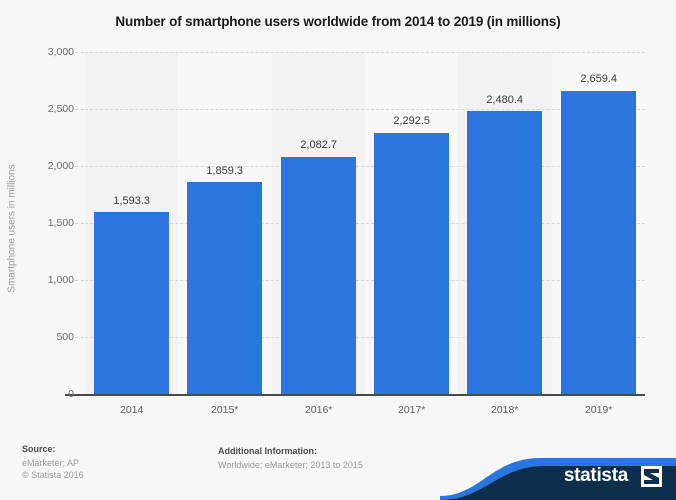  I want to click on y-tick-label: 500, so click(65, 337).